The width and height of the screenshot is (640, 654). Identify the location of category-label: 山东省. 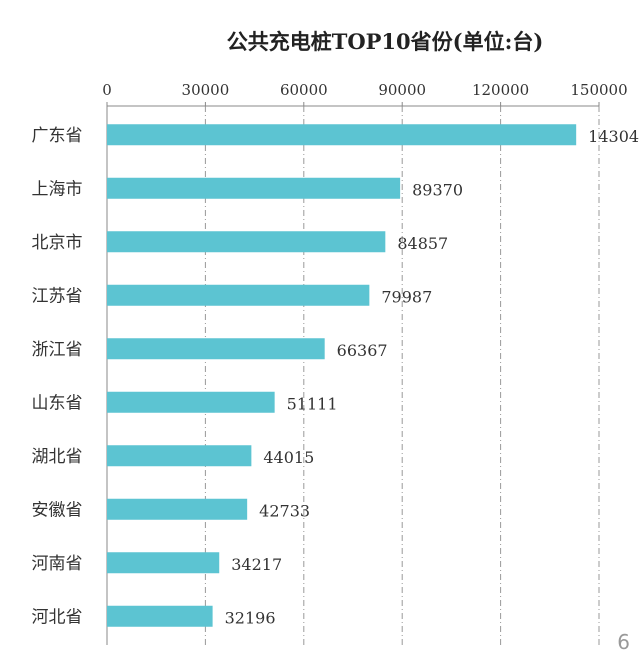
(57, 403).